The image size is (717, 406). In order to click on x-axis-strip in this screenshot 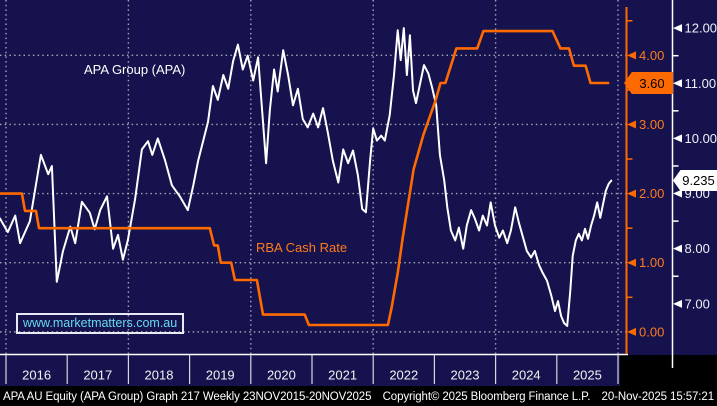, I will do `click(310, 370)`.